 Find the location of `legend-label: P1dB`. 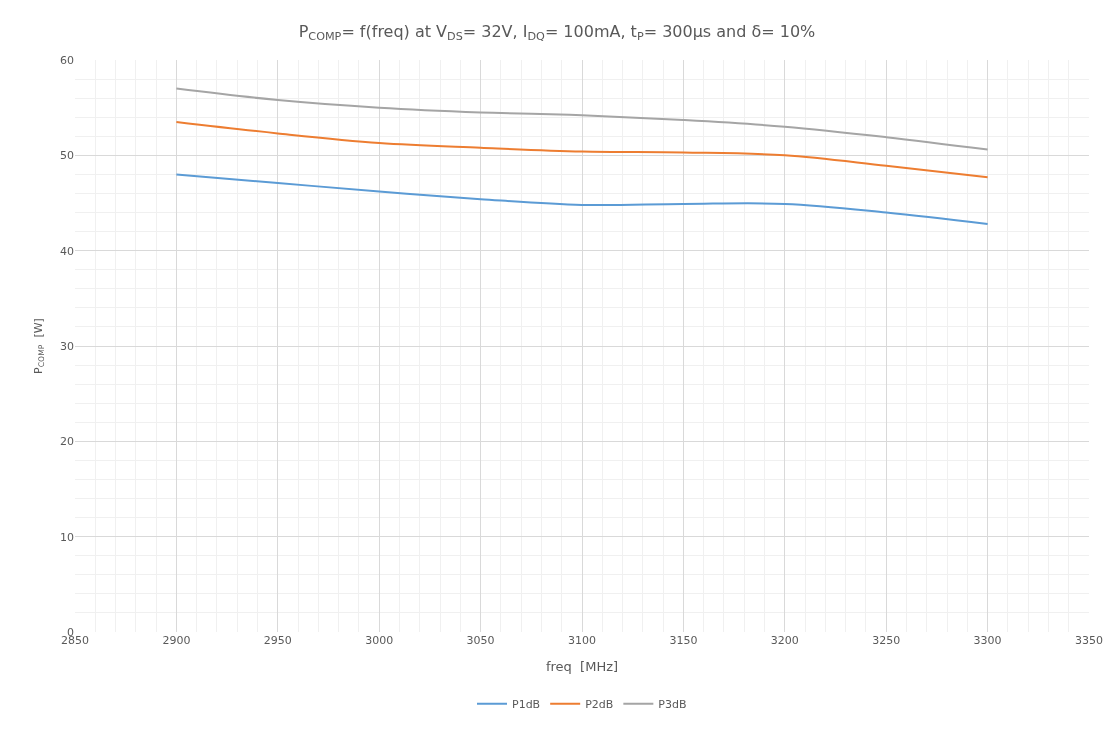

legend-label: P1dB is located at coordinates (526, 704).